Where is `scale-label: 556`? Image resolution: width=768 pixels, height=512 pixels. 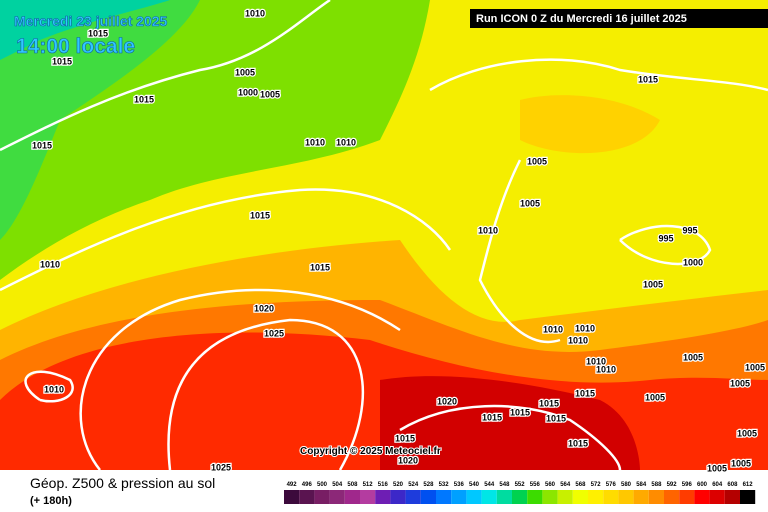 scale-label: 556 is located at coordinates (535, 485).